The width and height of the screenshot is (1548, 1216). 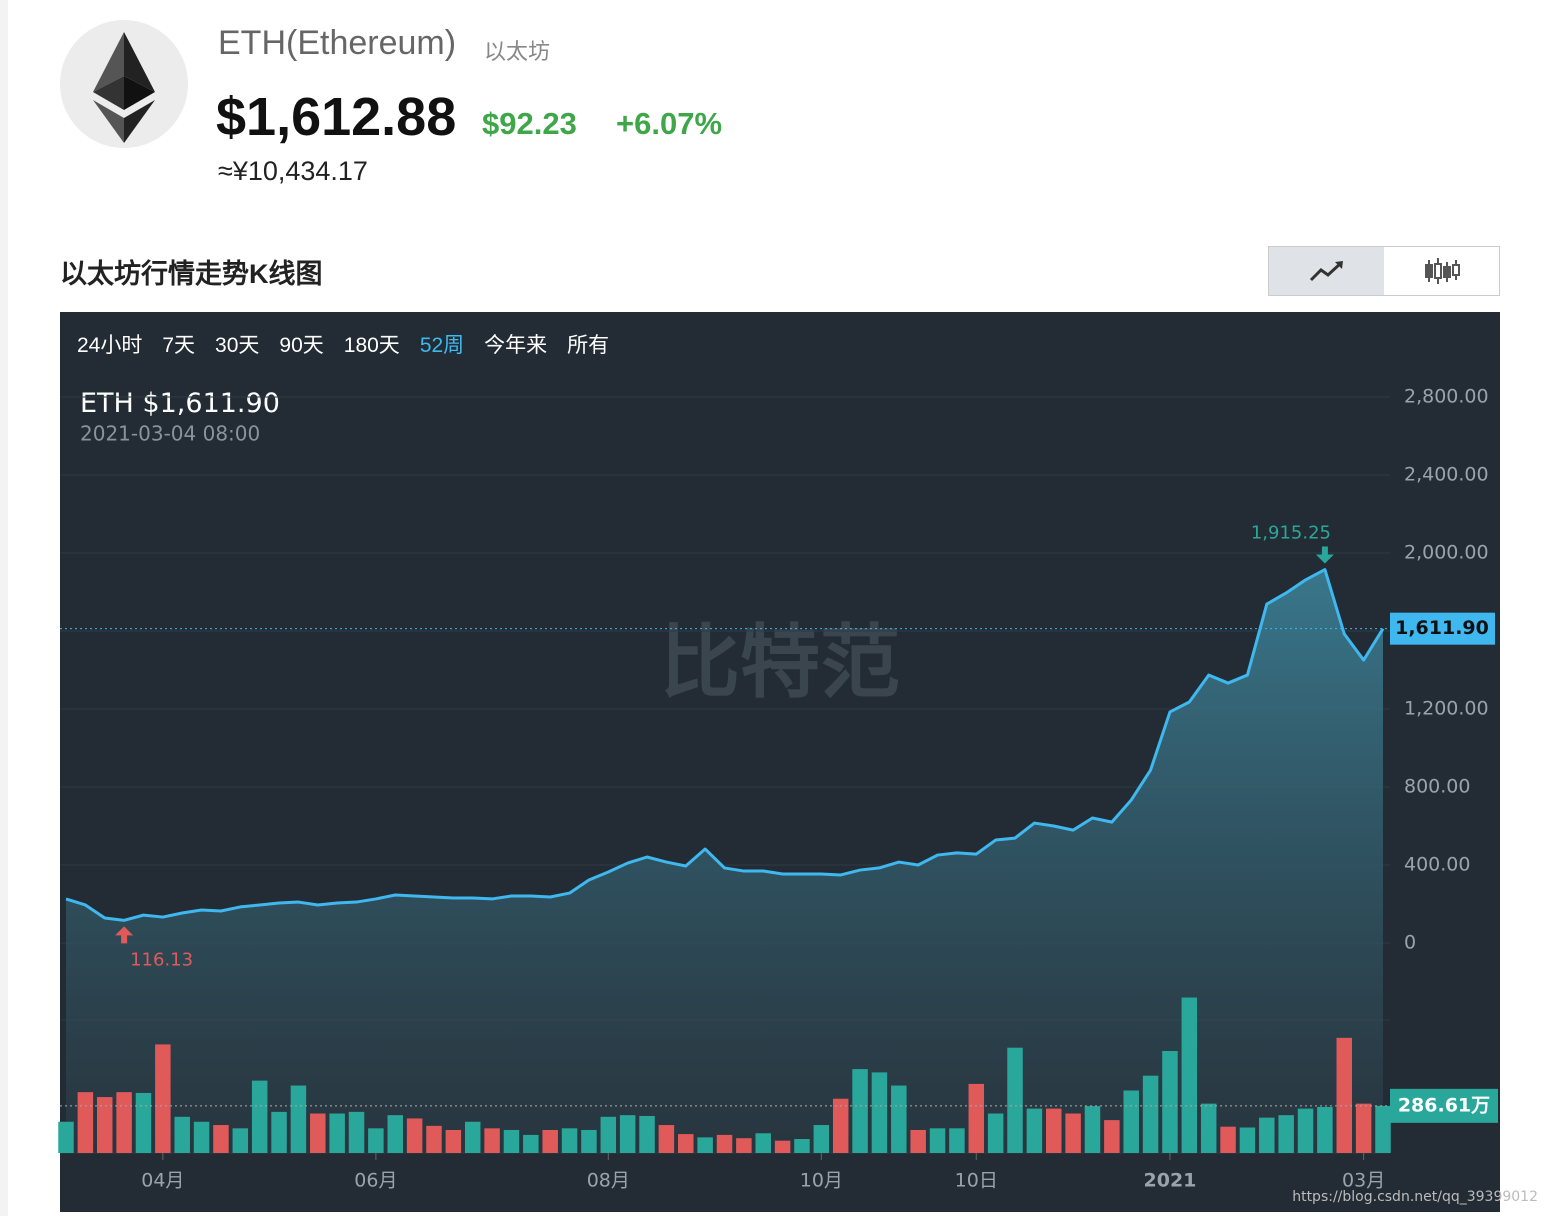 I want to click on view-toggle, so click(x=1384, y=271).